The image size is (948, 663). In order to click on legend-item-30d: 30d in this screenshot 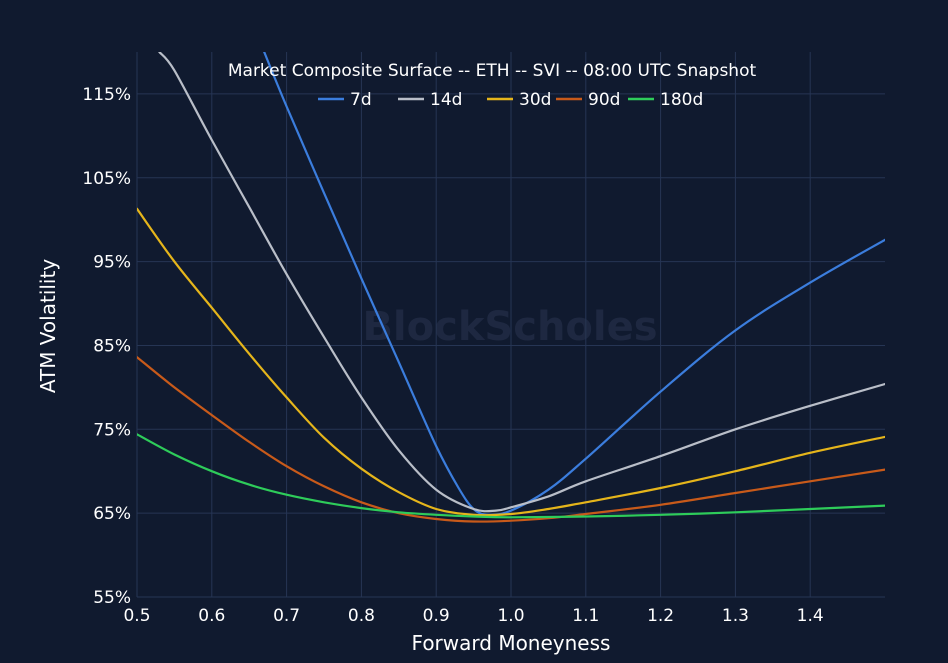, I will do `click(519, 100)`.